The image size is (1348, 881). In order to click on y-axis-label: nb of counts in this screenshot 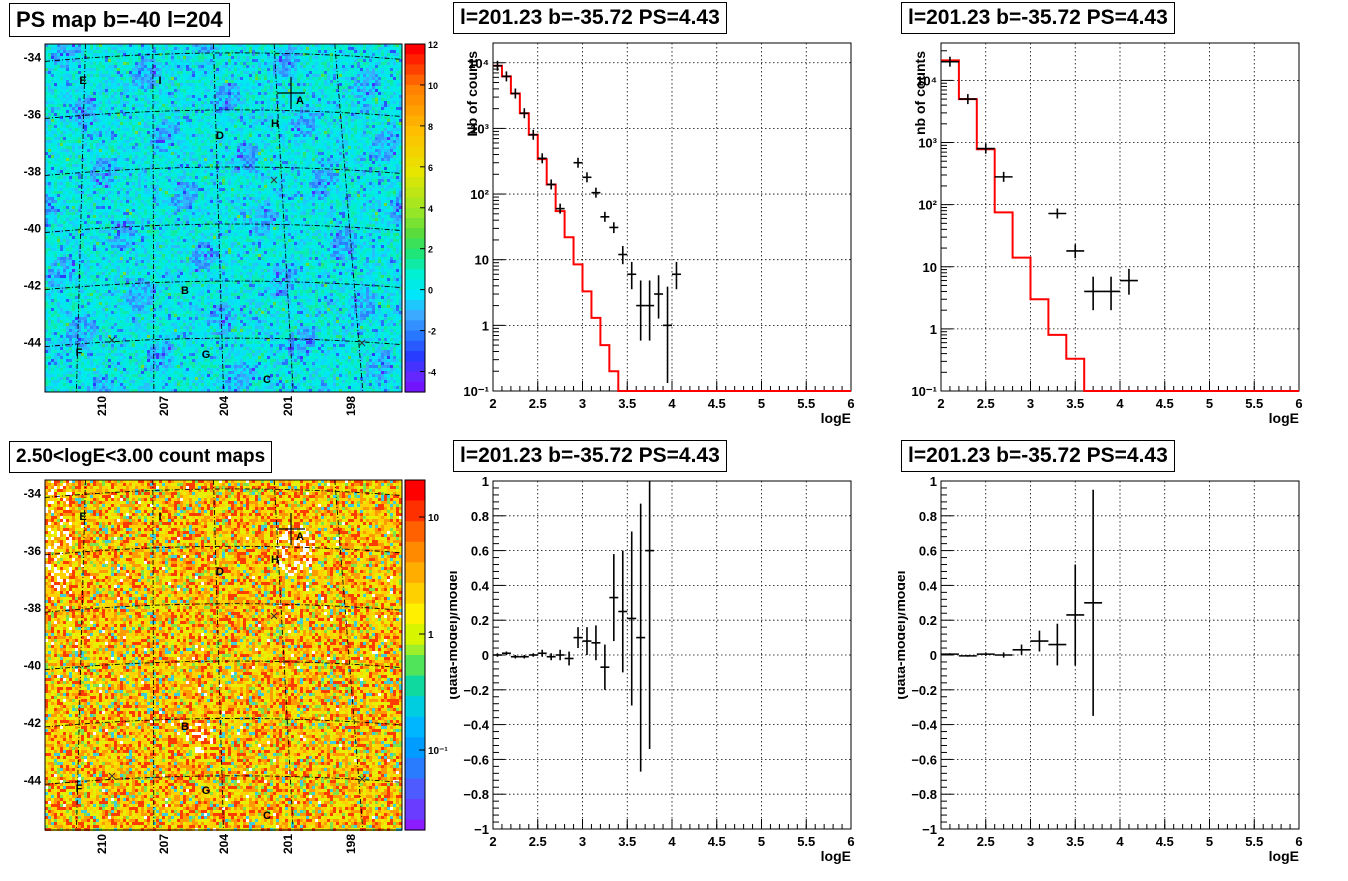, I will do `click(920, 93)`.